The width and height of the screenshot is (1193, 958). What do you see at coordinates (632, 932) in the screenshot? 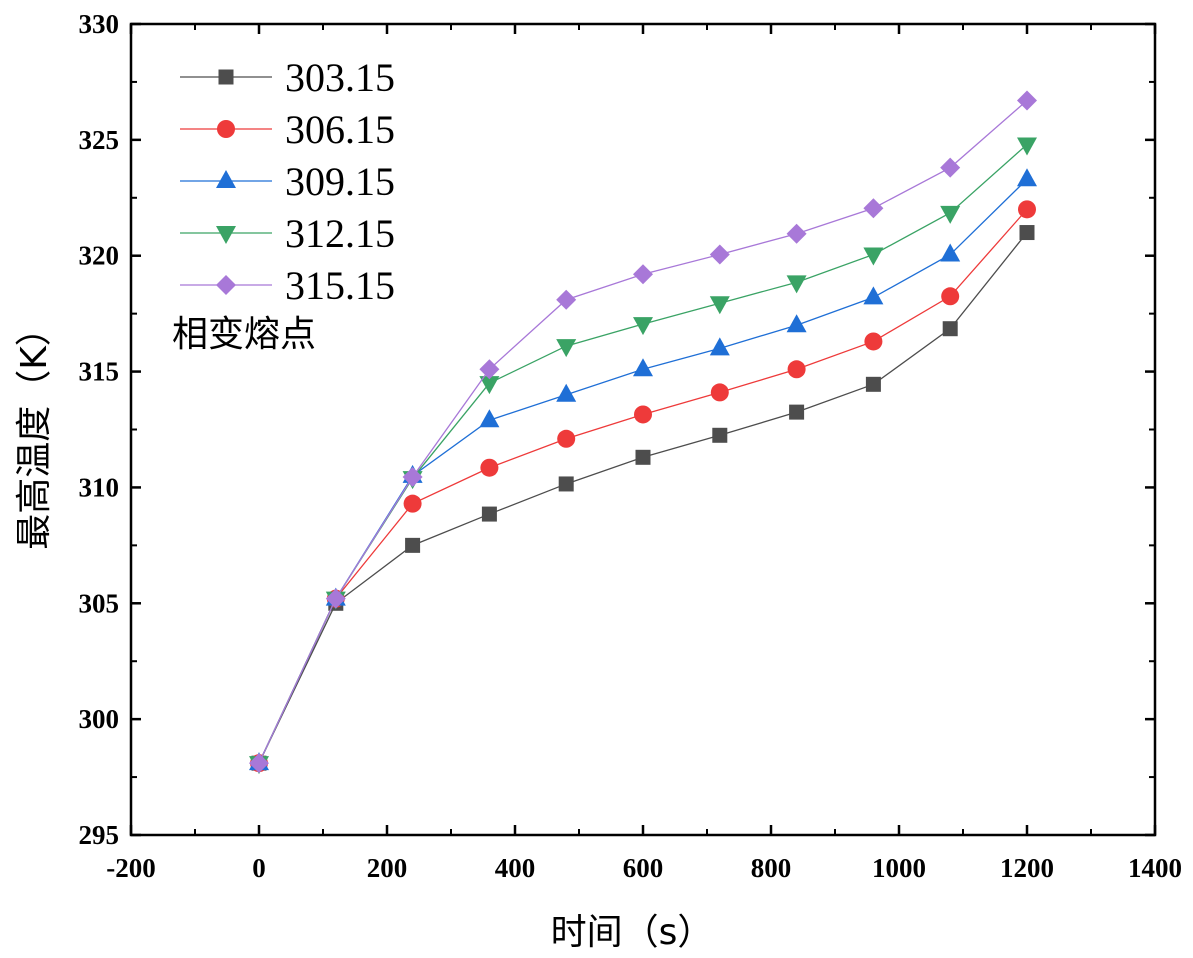
I see `x-axis-title: 时间（s）` at bounding box center [632, 932].